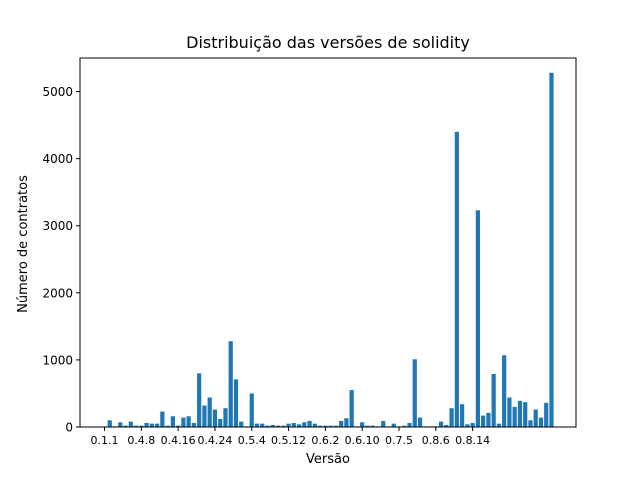 This screenshot has width=640, height=480. What do you see at coordinates (178, 440) in the screenshot?
I see `x-tick-label: 0.4.16` at bounding box center [178, 440].